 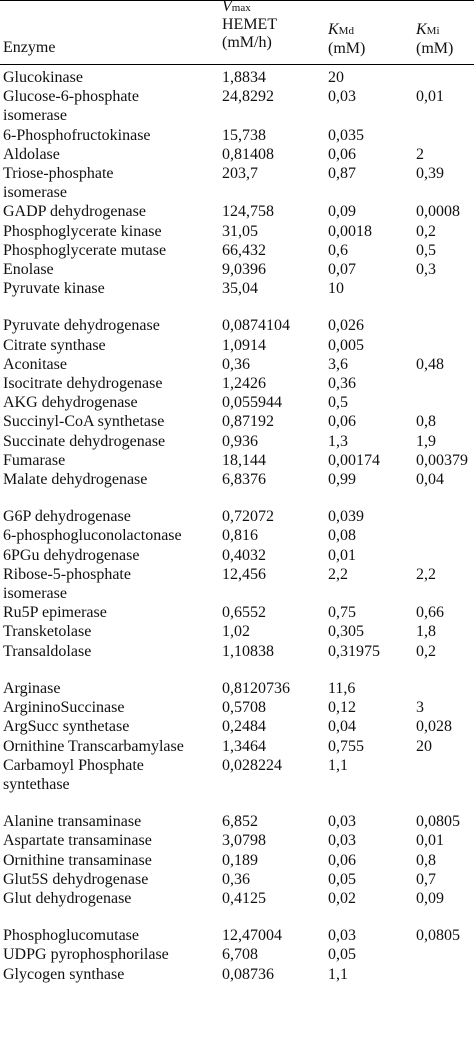 I want to click on vmax-value: 0,72072, so click(x=248, y=517).